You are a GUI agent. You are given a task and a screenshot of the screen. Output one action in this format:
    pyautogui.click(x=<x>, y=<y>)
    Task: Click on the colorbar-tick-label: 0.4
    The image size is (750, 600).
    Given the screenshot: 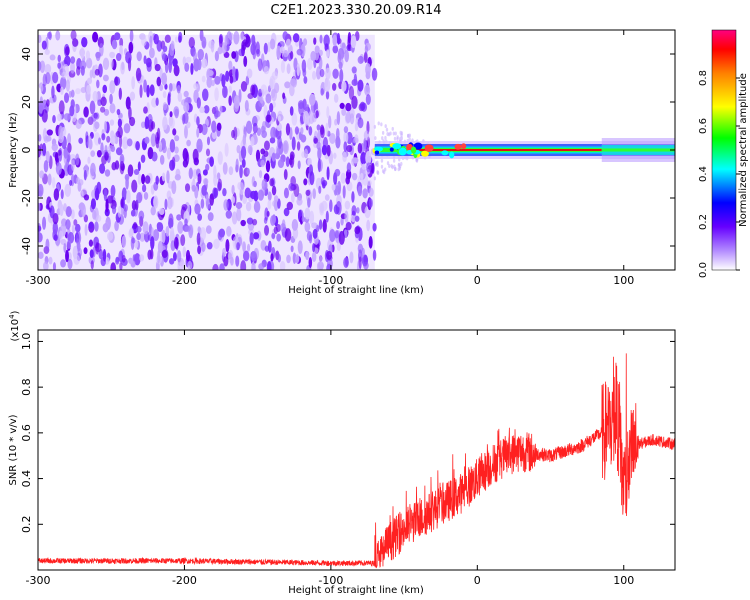 What is the action you would take?
    pyautogui.click(x=703, y=174)
    